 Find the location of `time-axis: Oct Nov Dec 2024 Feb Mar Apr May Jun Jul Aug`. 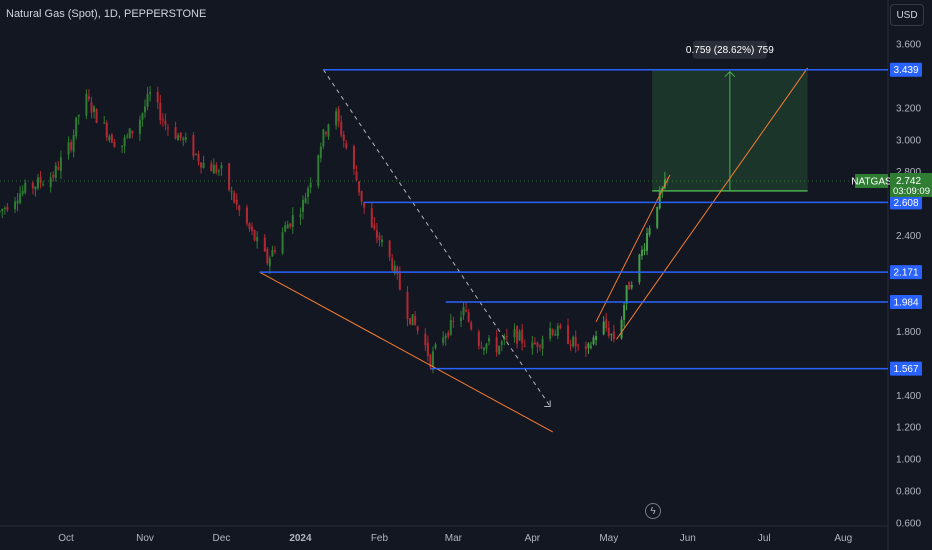

time-axis: Oct Nov Dec 2024 Feb Mar Apr May Jun Jul Aug is located at coordinates (455, 538).